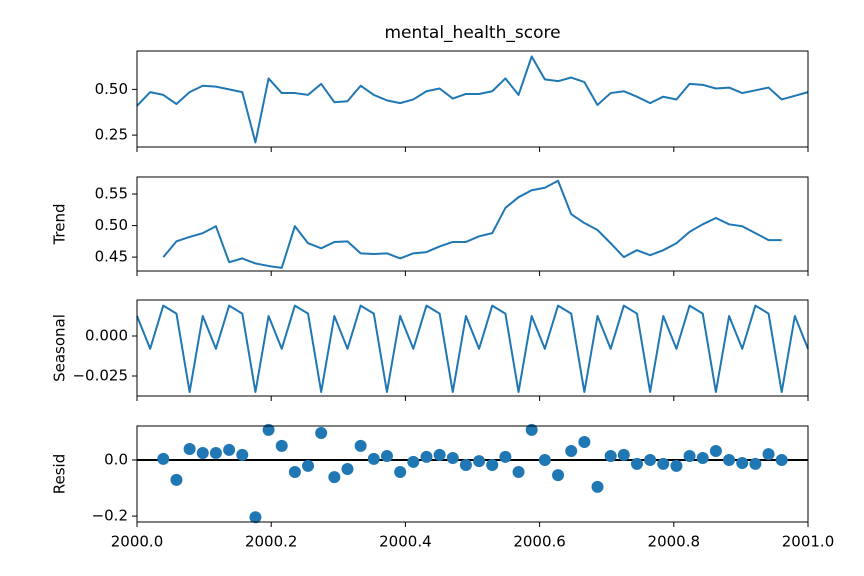  What do you see at coordinates (539, 542) in the screenshot?
I see `x-tick-label: 2000.6` at bounding box center [539, 542].